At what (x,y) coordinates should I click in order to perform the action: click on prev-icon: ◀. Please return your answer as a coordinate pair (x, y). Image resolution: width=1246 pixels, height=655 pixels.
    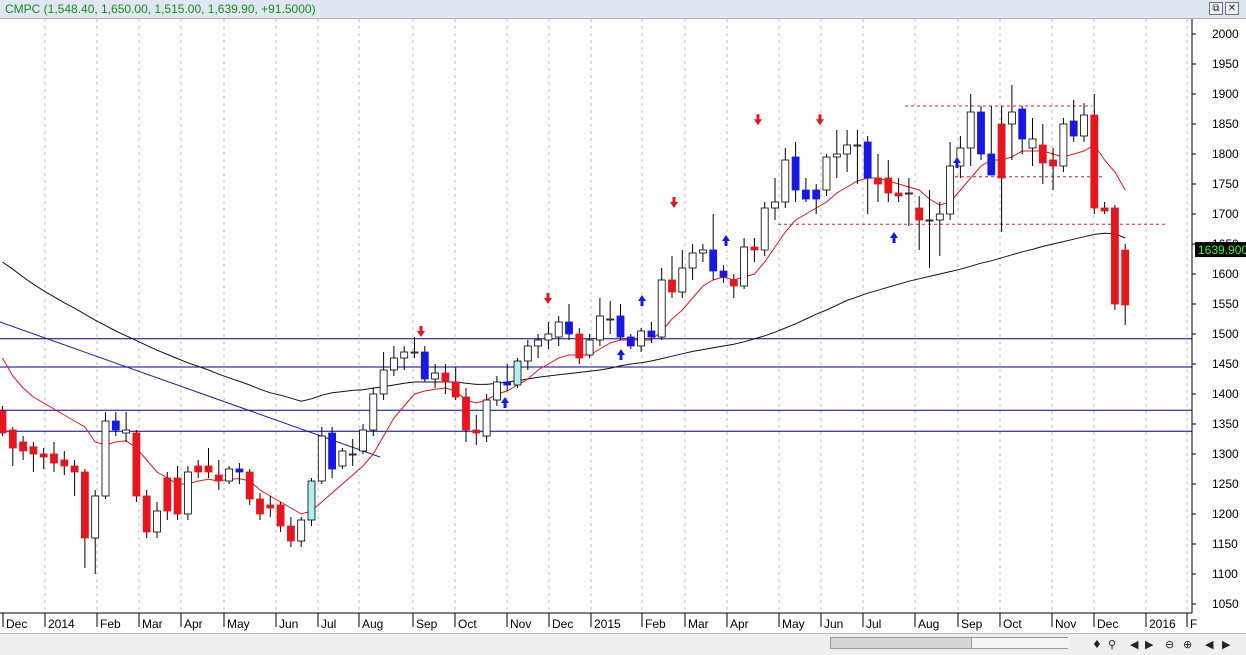
    Looking at the image, I should click on (1134, 644).